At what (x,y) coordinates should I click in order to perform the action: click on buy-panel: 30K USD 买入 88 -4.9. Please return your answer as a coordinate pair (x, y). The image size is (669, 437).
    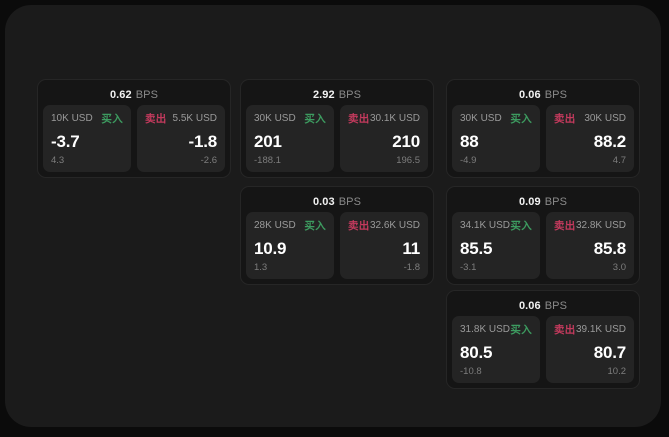
    Looking at the image, I should click on (496, 138).